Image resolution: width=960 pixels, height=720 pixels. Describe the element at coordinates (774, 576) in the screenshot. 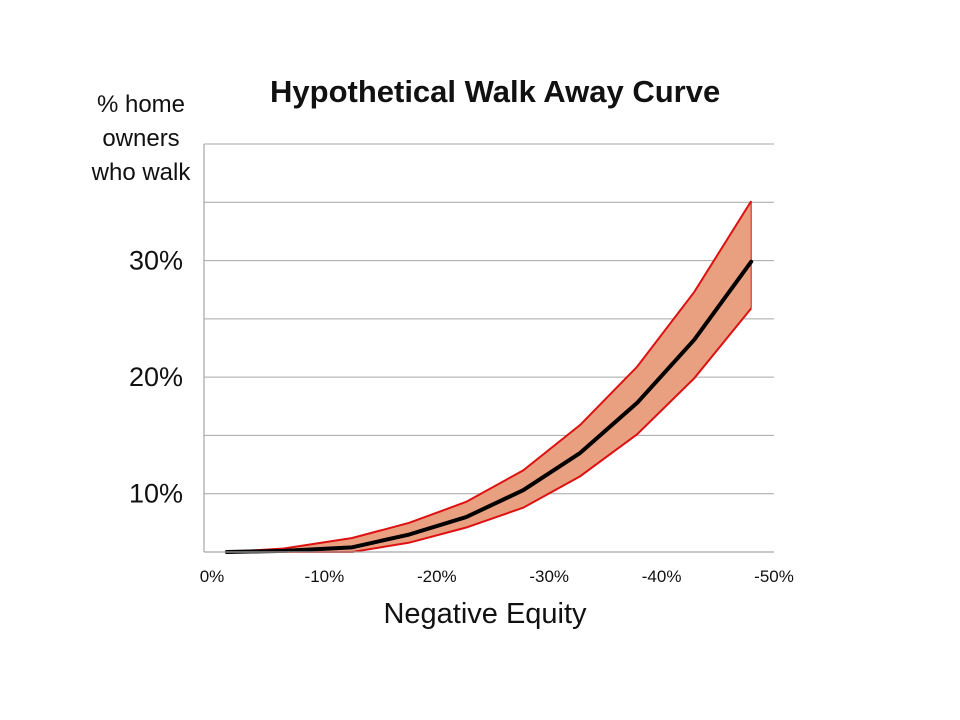

I see `x-tick-label: -50%` at that location.